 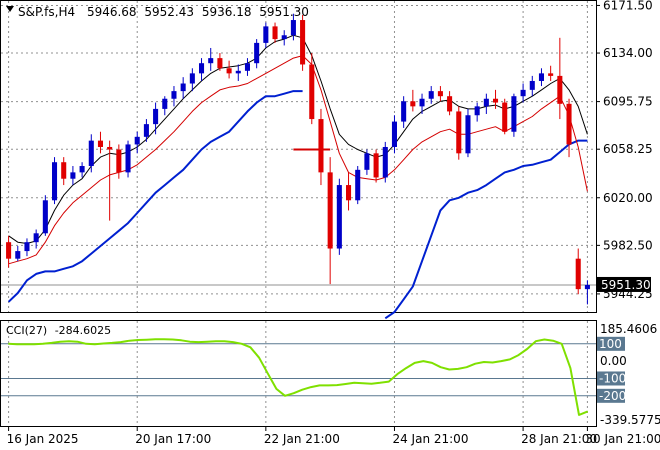 What do you see at coordinates (10, 9) in the screenshot?
I see `collapse-triangle-icon` at bounding box center [10, 9].